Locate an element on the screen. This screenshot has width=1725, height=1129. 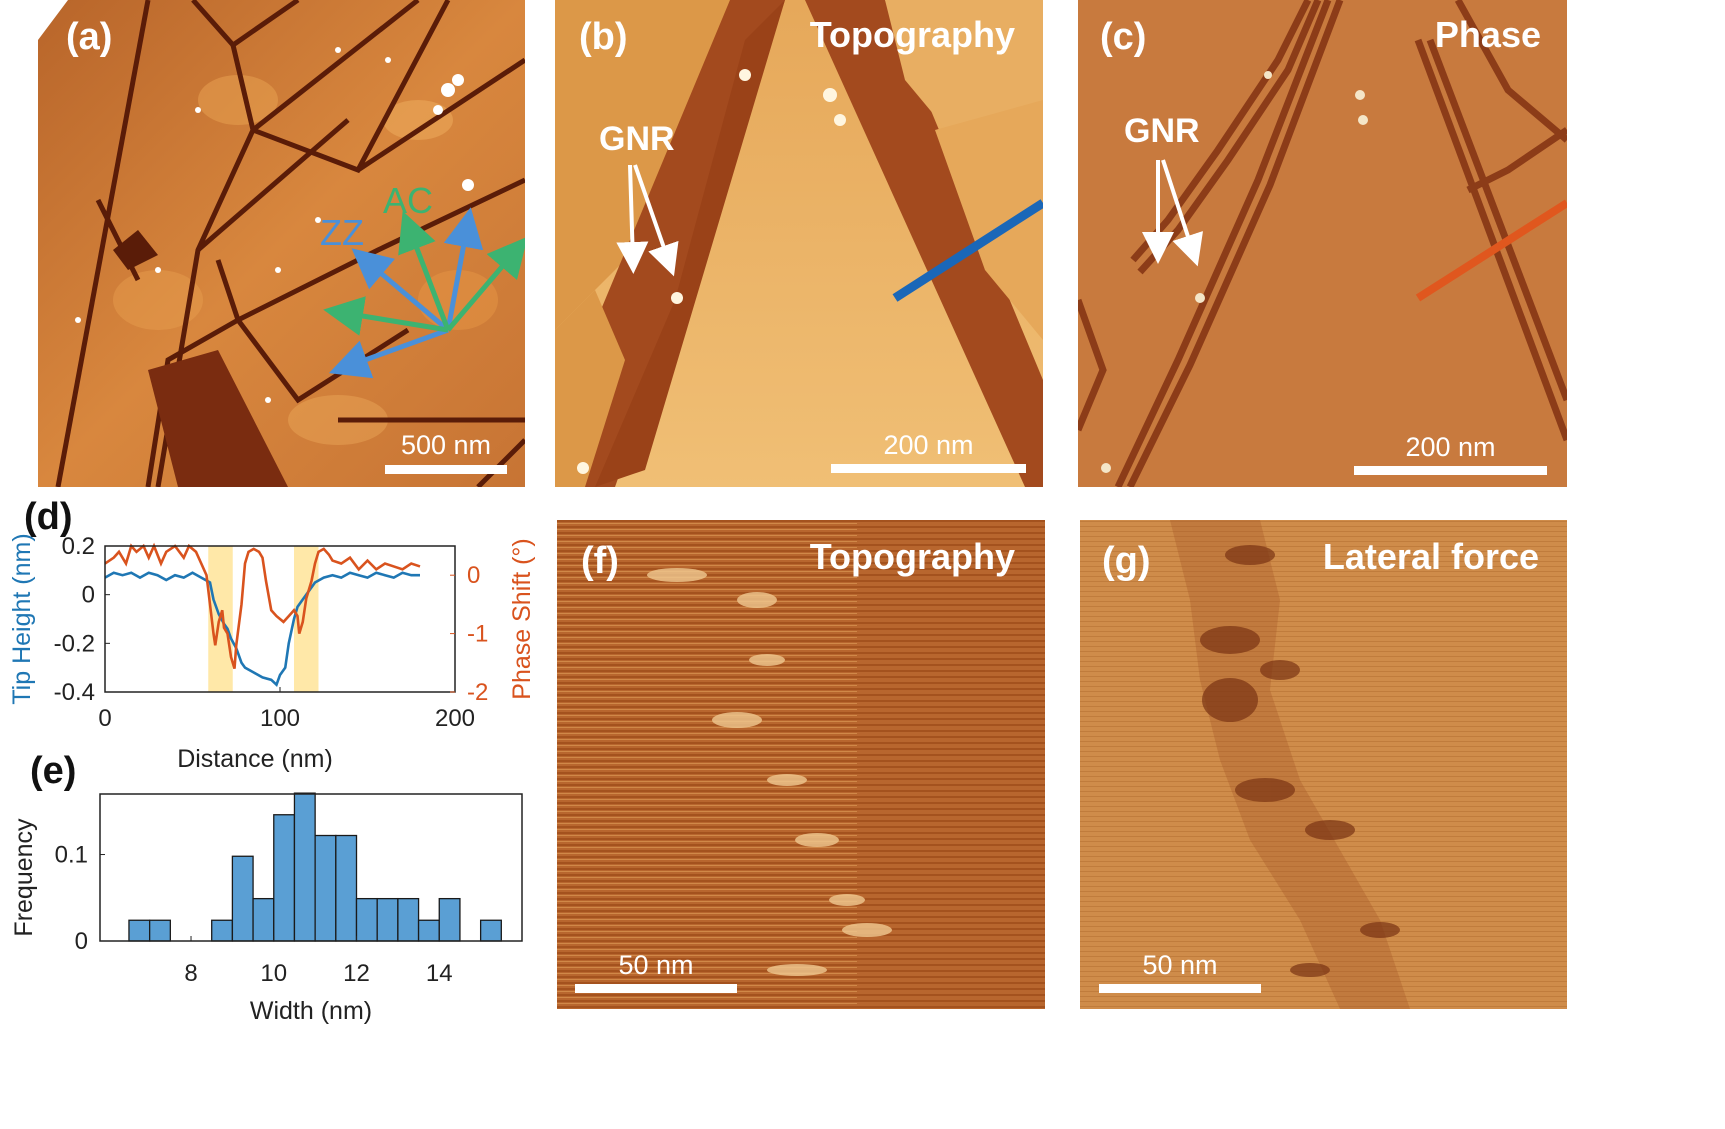
panel-d-label: (d) is located at coordinates (48, 517).